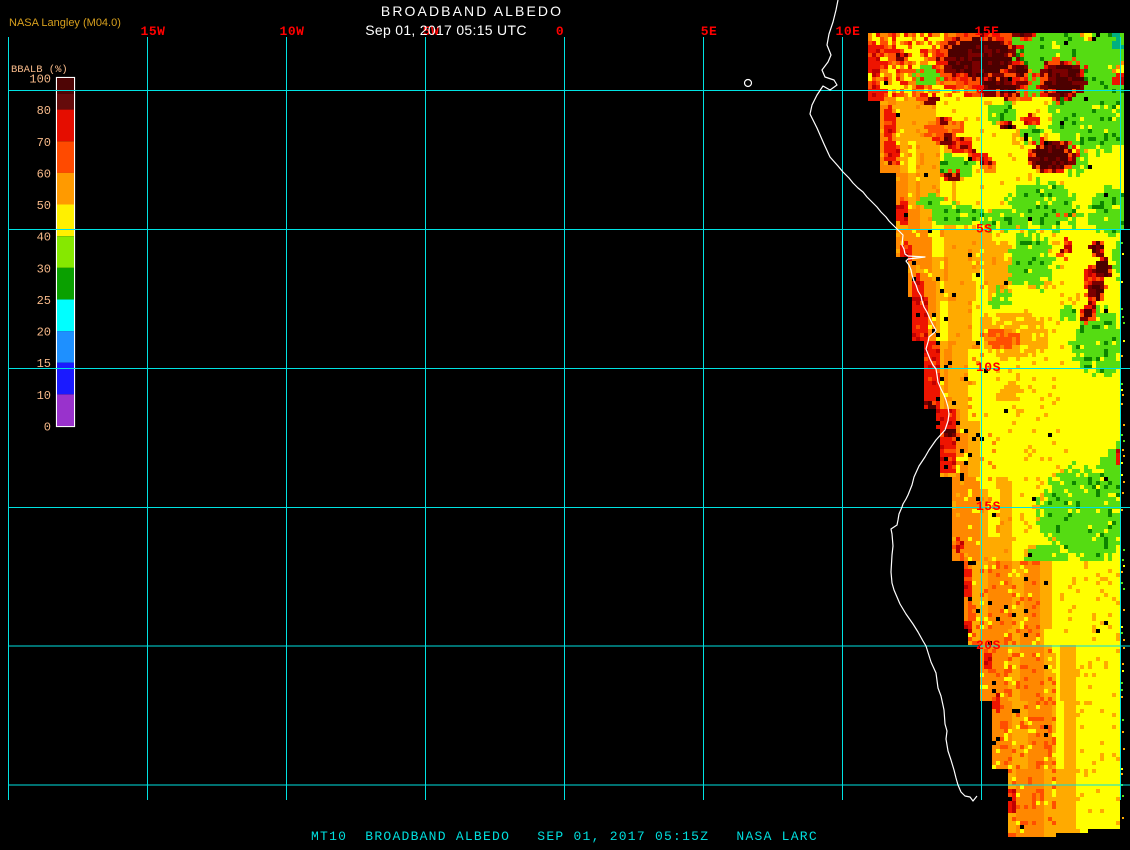 Image resolution: width=1130 pixels, height=850 pixels. Describe the element at coordinates (987, 31) in the screenshot. I see `svg-text: 15E` at that location.